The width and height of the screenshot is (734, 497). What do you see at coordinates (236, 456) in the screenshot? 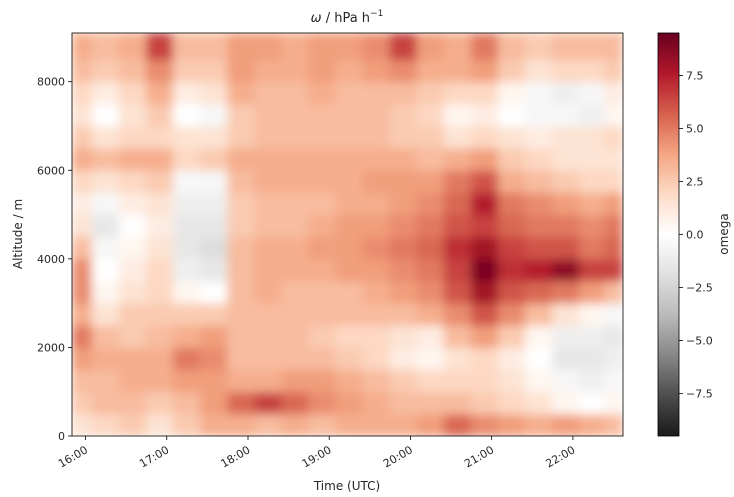
I see `x-tick-label: 18:00` at bounding box center [236, 456].